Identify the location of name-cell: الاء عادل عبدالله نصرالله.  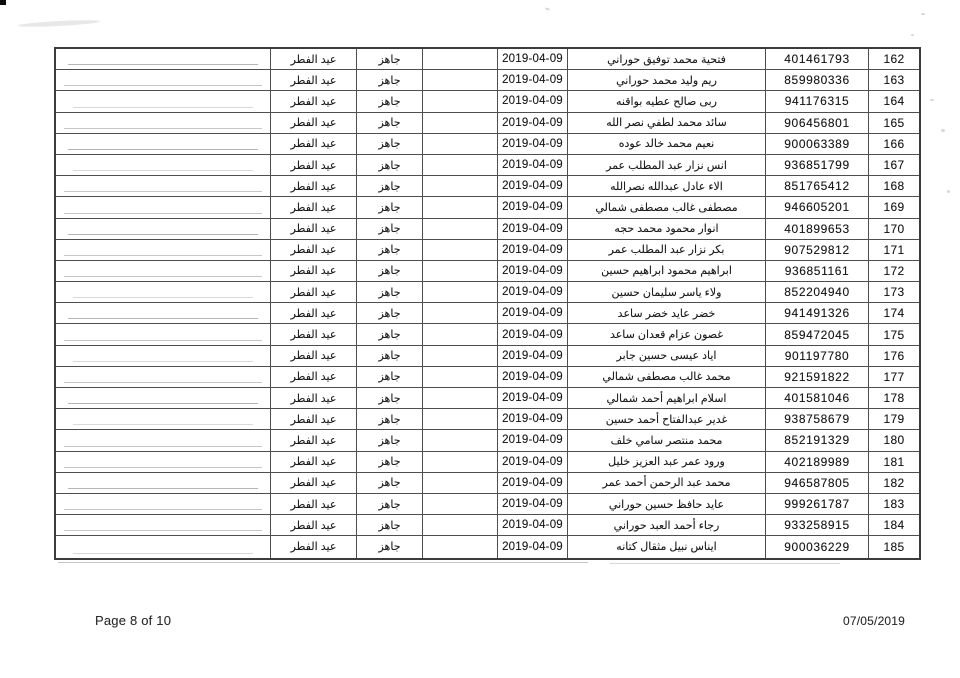
(667, 186).